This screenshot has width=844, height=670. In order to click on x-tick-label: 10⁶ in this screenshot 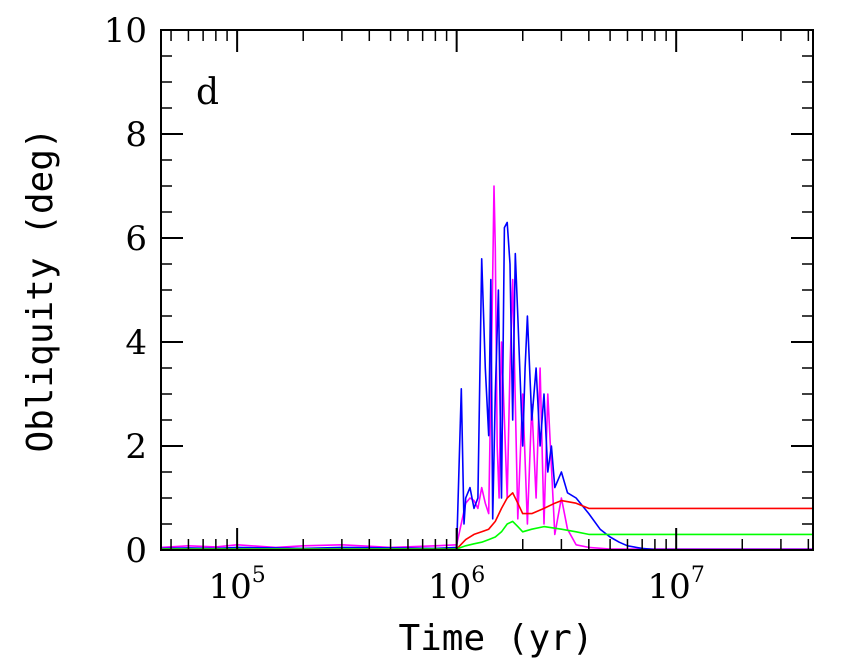, I will do `click(456, 585)`.